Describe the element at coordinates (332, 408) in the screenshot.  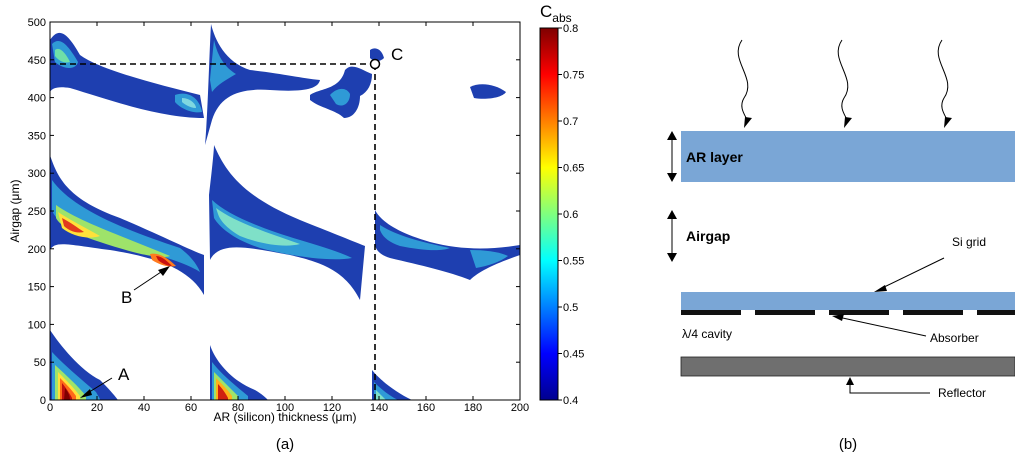
I see `x-tick-label: 120` at that location.